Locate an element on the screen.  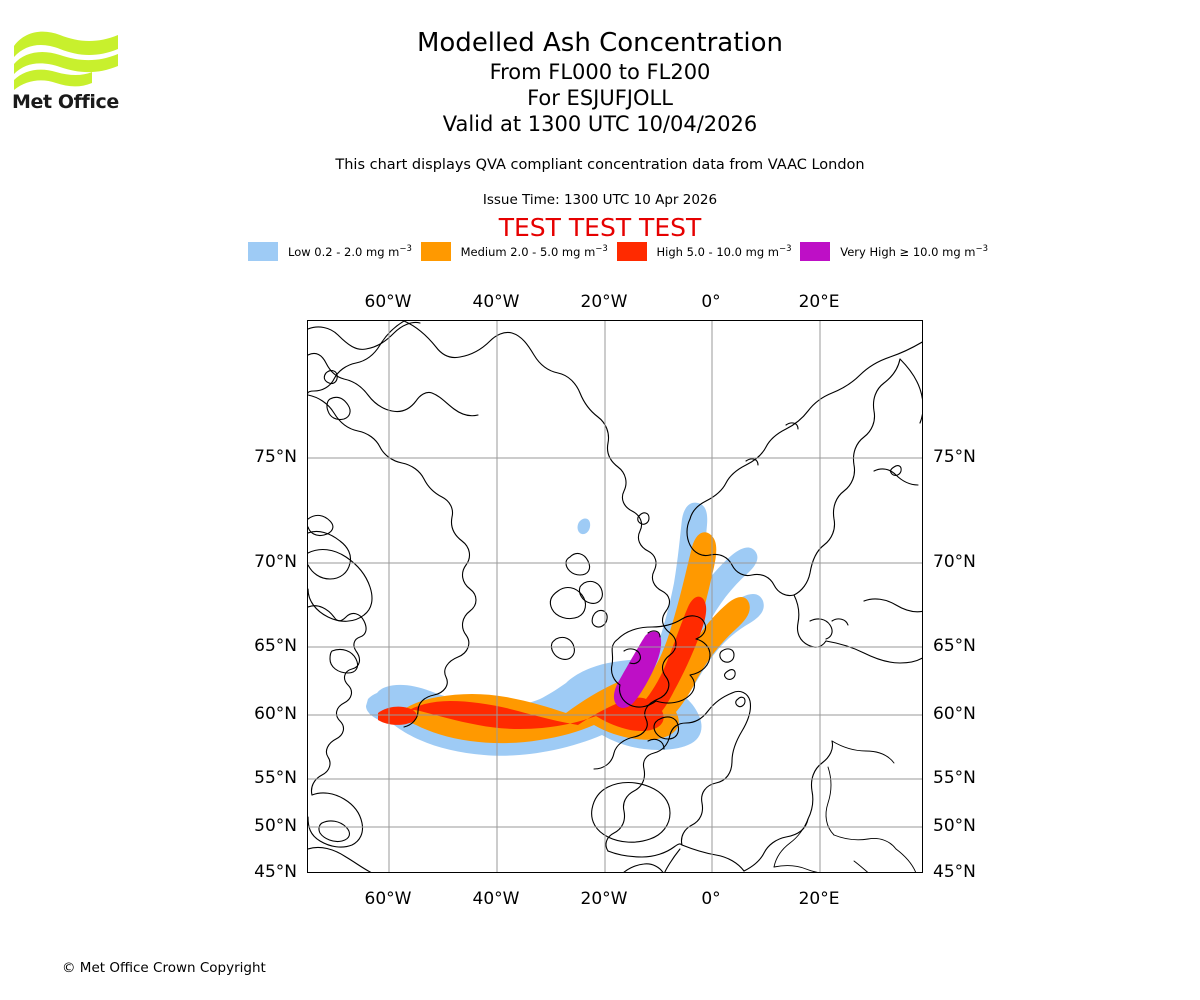
coast-greenland-west is located at coordinates (392, 561).